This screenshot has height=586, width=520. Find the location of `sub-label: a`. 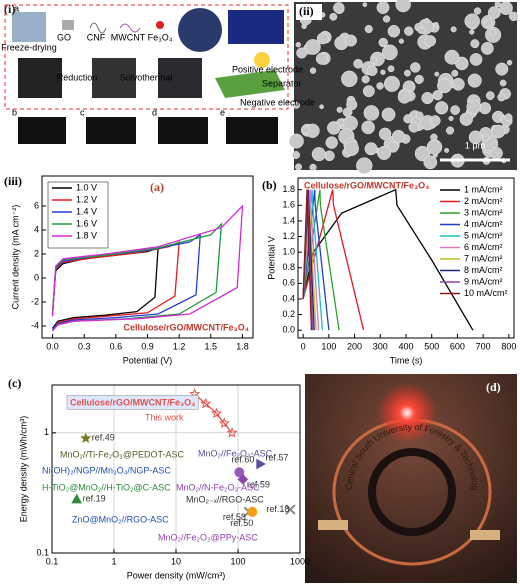

sub-label: a is located at coordinates (16, 8).